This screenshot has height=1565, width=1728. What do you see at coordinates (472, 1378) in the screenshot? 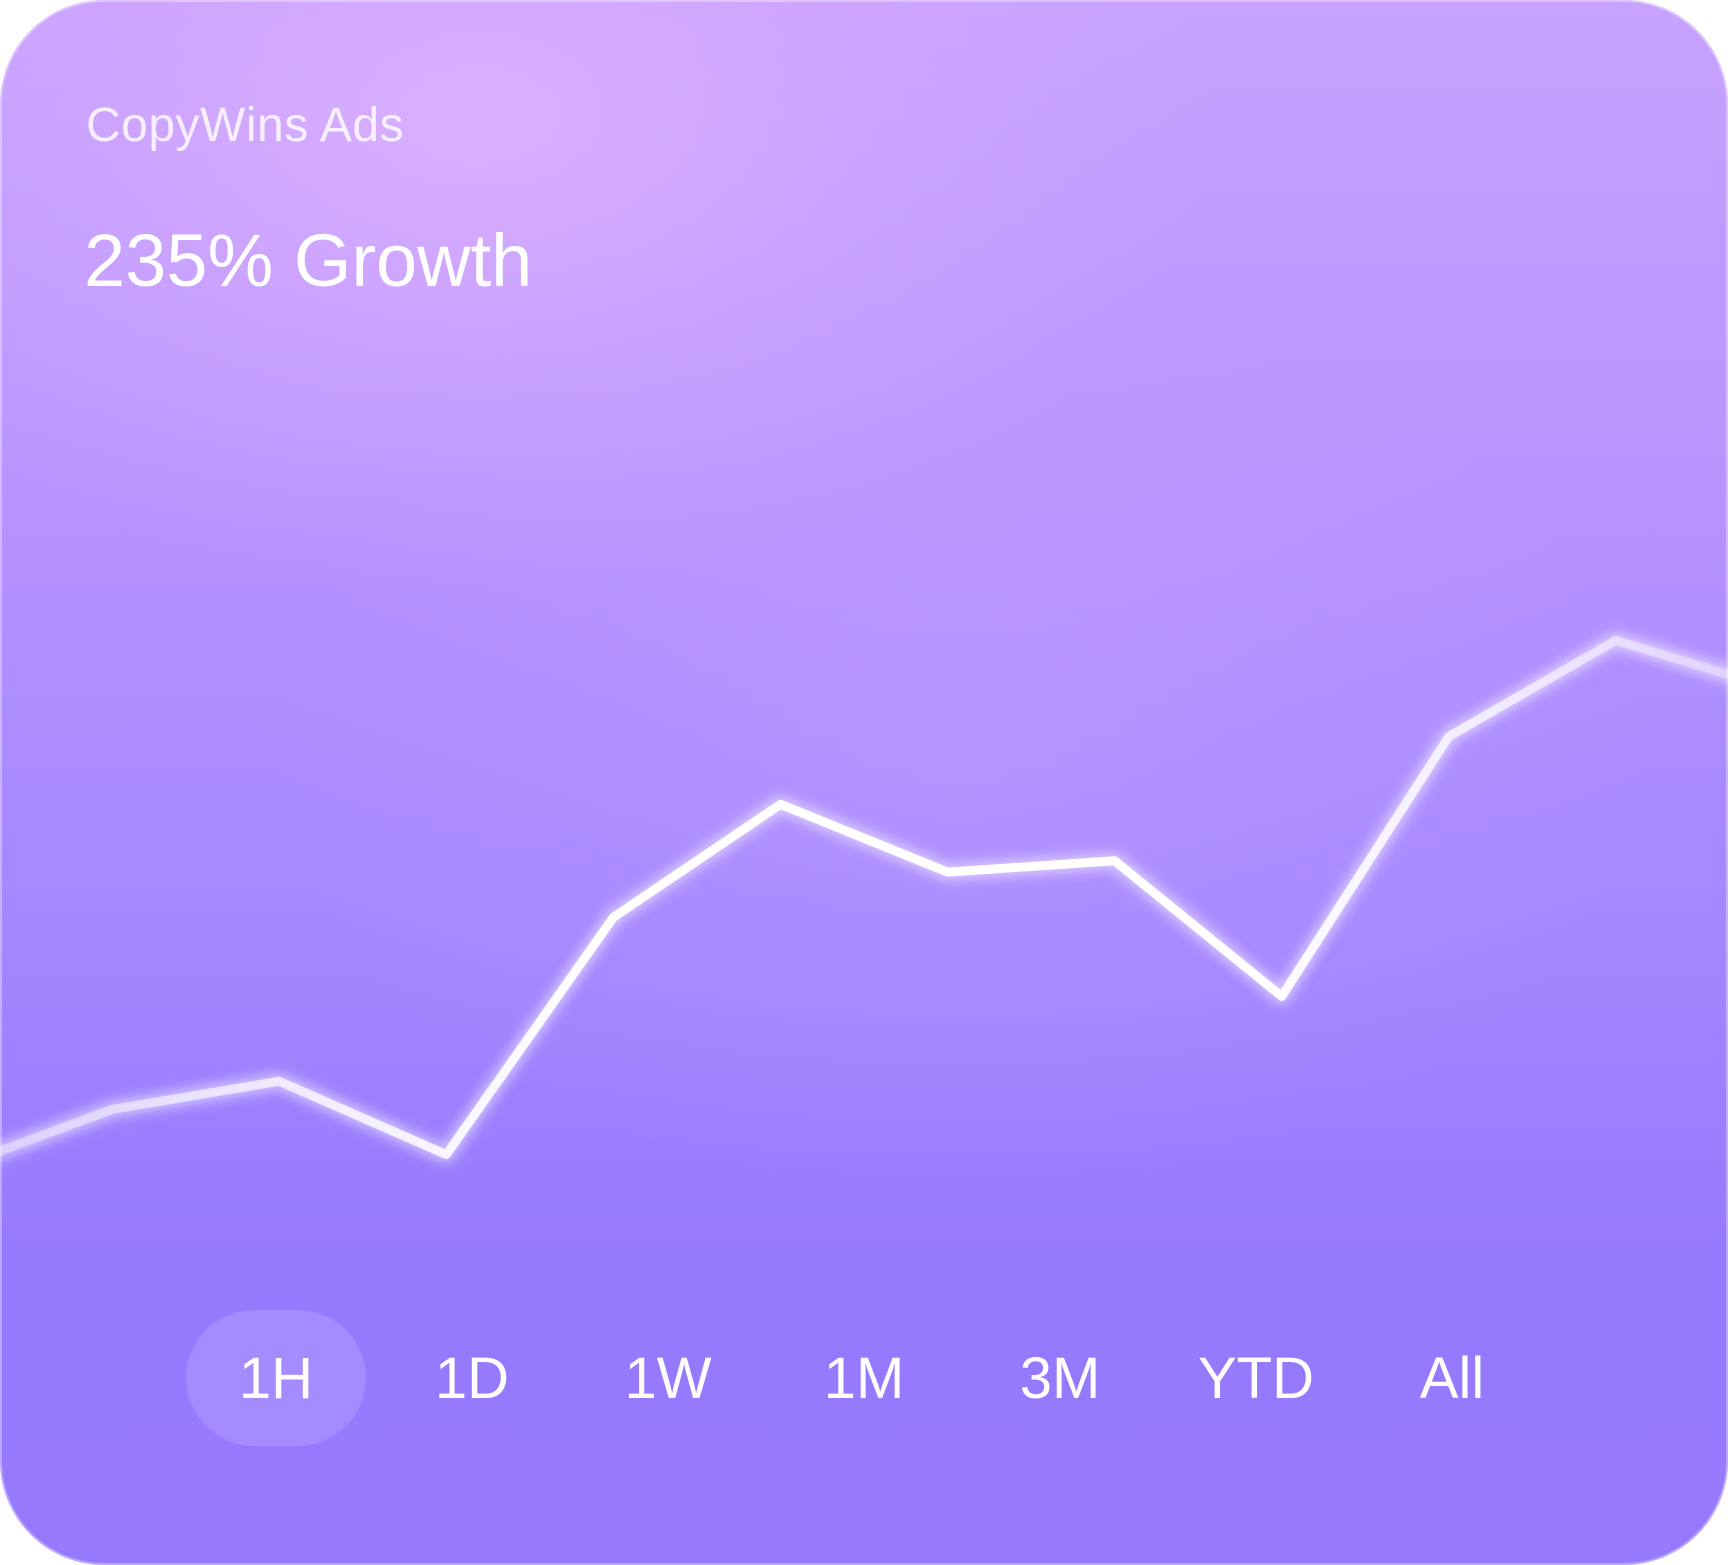
I see `range-1d-button: 1D` at bounding box center [472, 1378].